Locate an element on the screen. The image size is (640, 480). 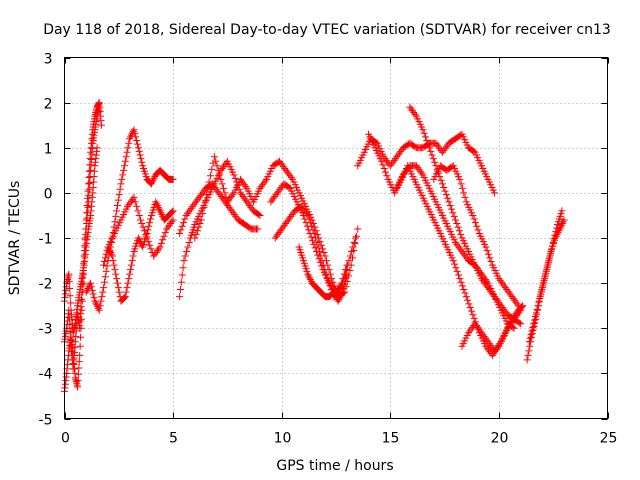
y-axis-label: SDTVAR / TECUs is located at coordinates (15, 238).